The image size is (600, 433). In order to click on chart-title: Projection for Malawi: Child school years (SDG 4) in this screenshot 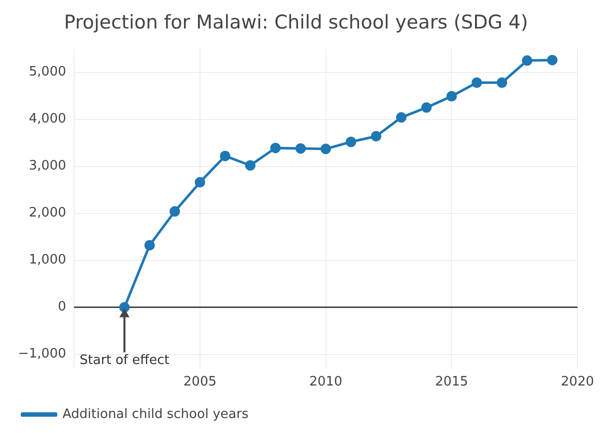, I will do `click(296, 22)`.